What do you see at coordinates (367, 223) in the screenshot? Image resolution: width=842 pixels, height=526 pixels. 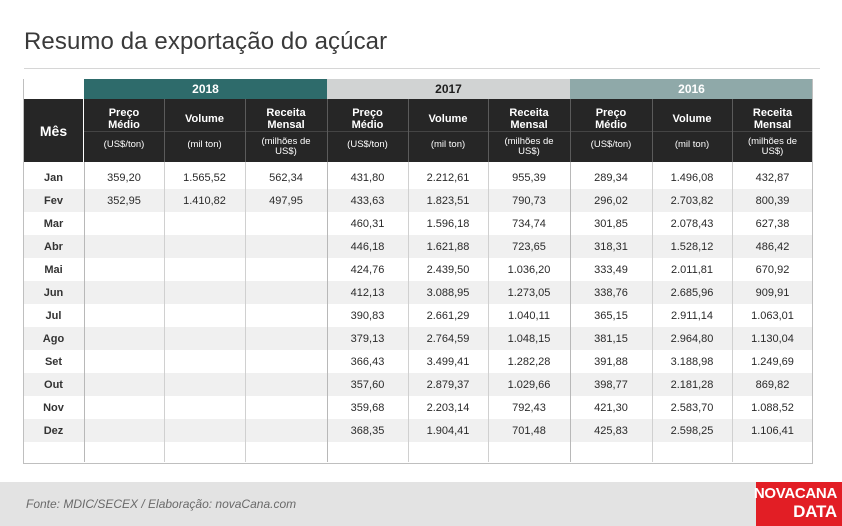 I see `table-cell: 460,31` at bounding box center [367, 223].